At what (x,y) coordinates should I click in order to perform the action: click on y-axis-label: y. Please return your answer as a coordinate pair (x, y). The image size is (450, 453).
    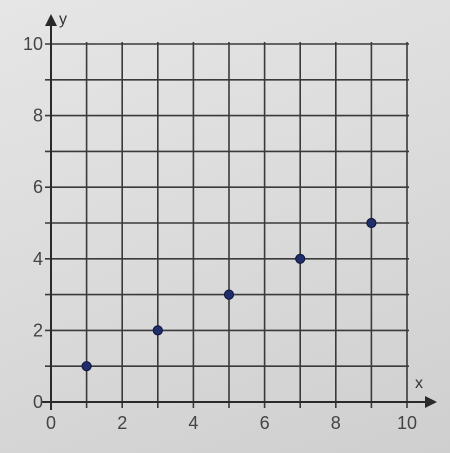
    Looking at the image, I should click on (63, 19).